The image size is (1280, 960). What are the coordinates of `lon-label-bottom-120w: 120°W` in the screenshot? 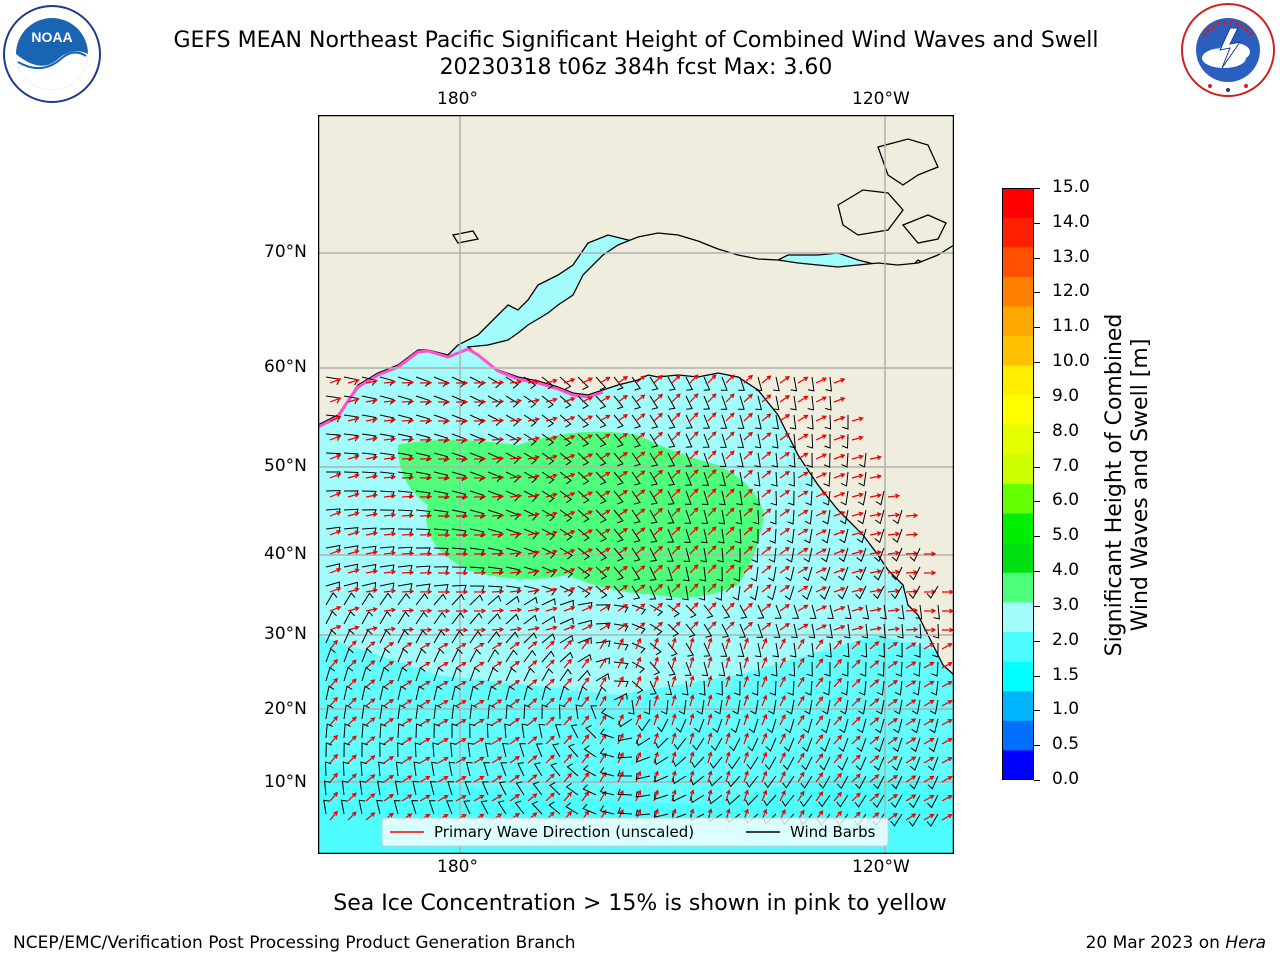 It's located at (881, 867).